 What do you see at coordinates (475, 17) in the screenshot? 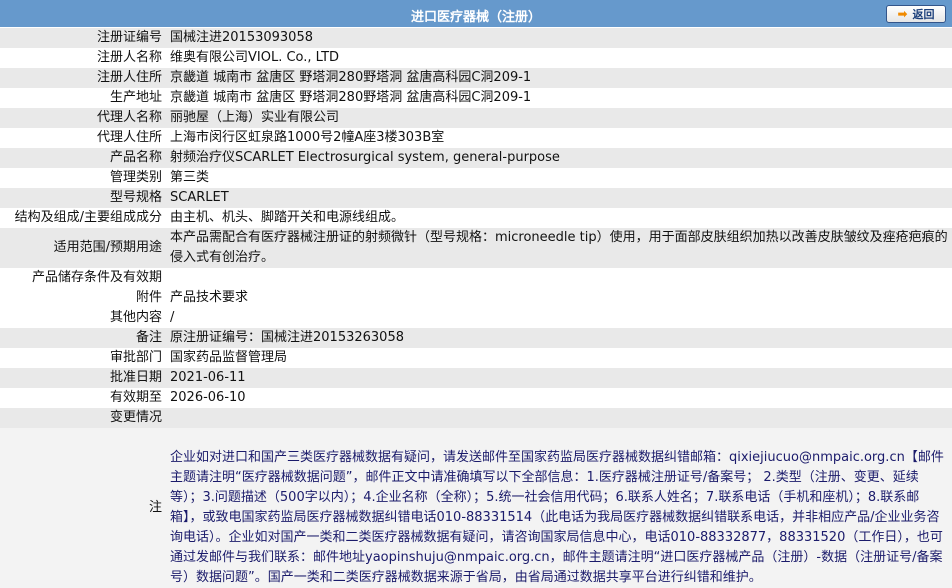
I see `page-title: 进口医疗器械（注册）` at bounding box center [475, 17].